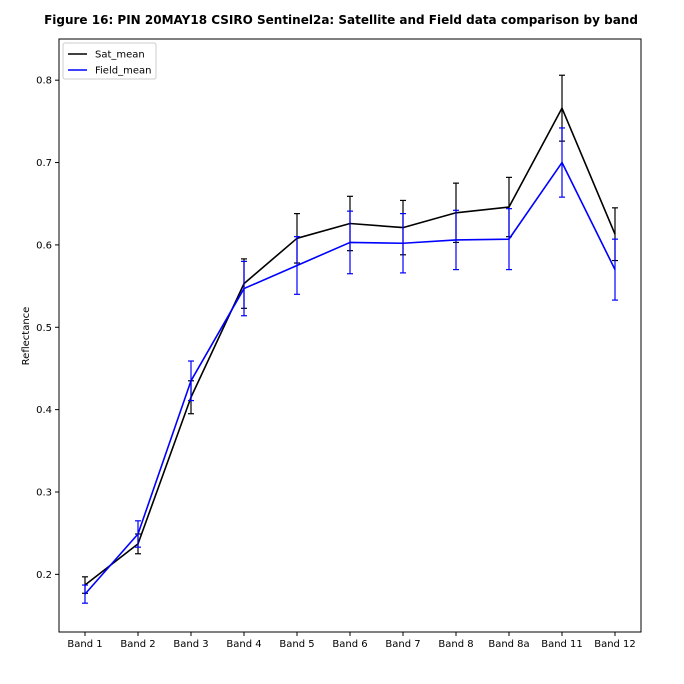 The height and width of the screenshot is (684, 684). I want to click on x-tick-label: Band 4, so click(243, 644).